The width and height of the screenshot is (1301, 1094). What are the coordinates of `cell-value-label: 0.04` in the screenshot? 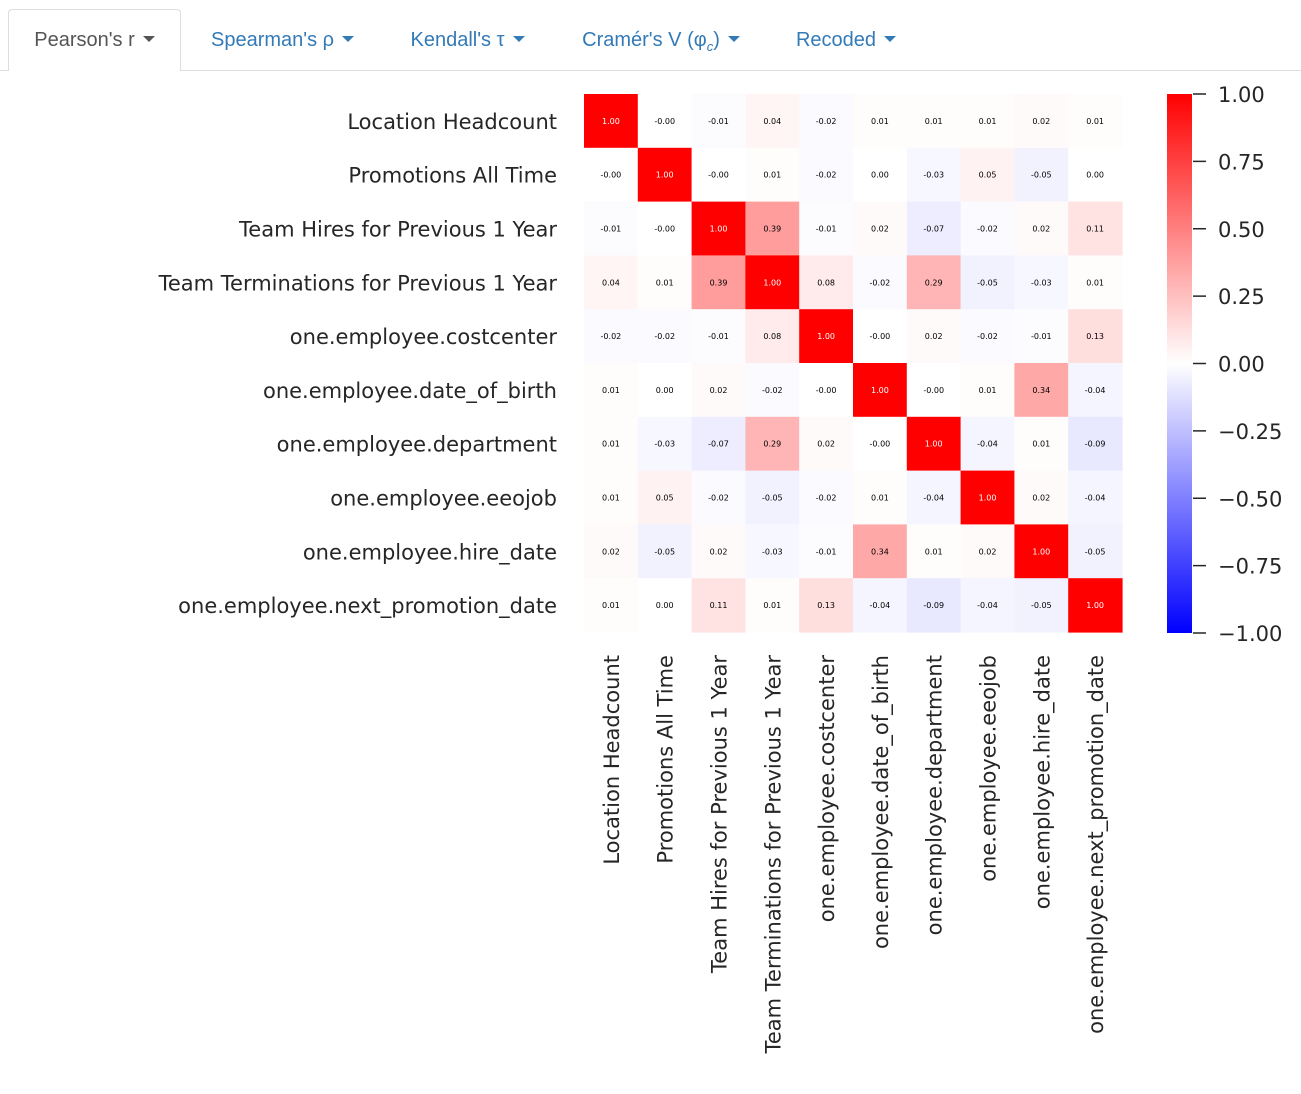 It's located at (772, 121).